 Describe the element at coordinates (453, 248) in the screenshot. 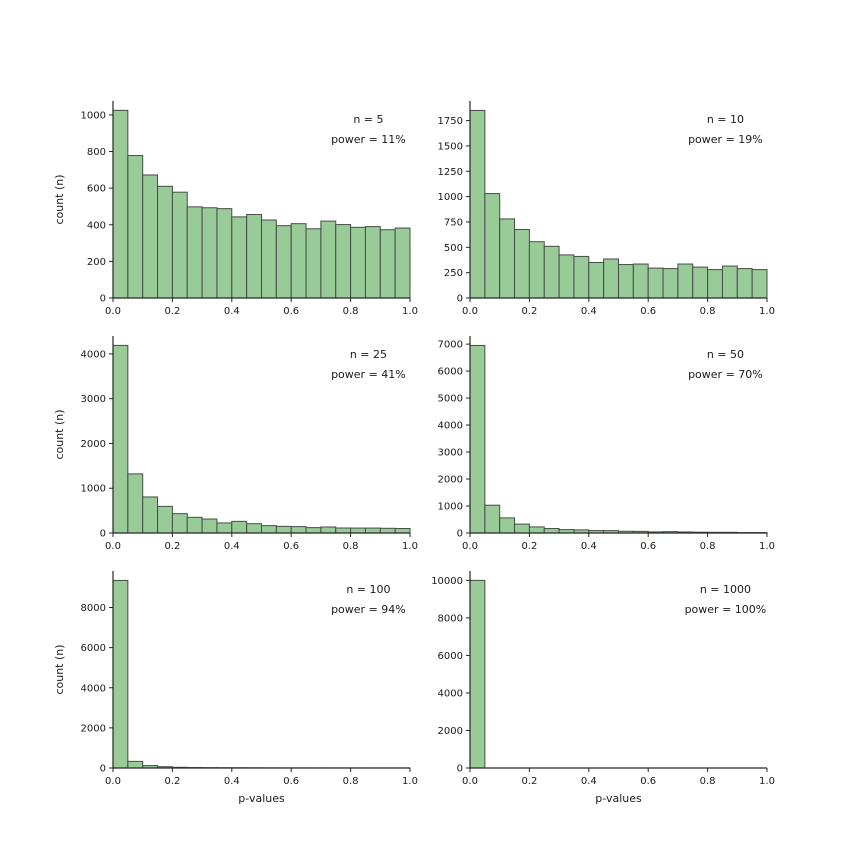

I see `y-tick-label: 500` at that location.